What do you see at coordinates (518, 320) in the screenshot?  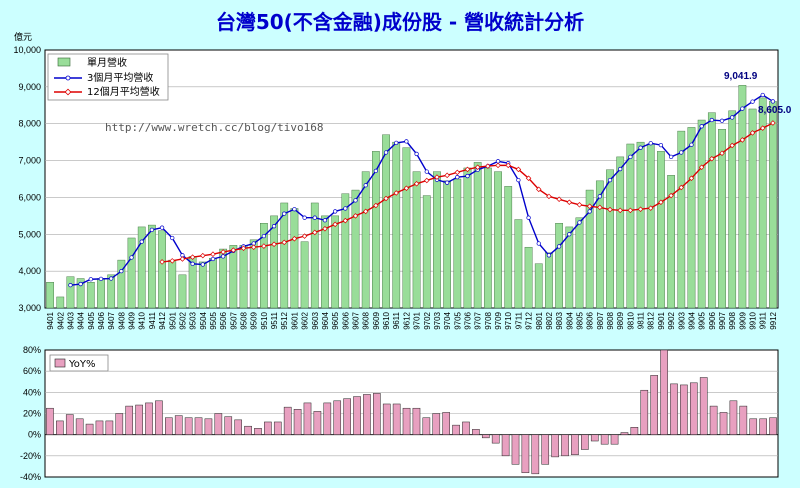 I see `x-tick-label: 9711` at bounding box center [518, 320].